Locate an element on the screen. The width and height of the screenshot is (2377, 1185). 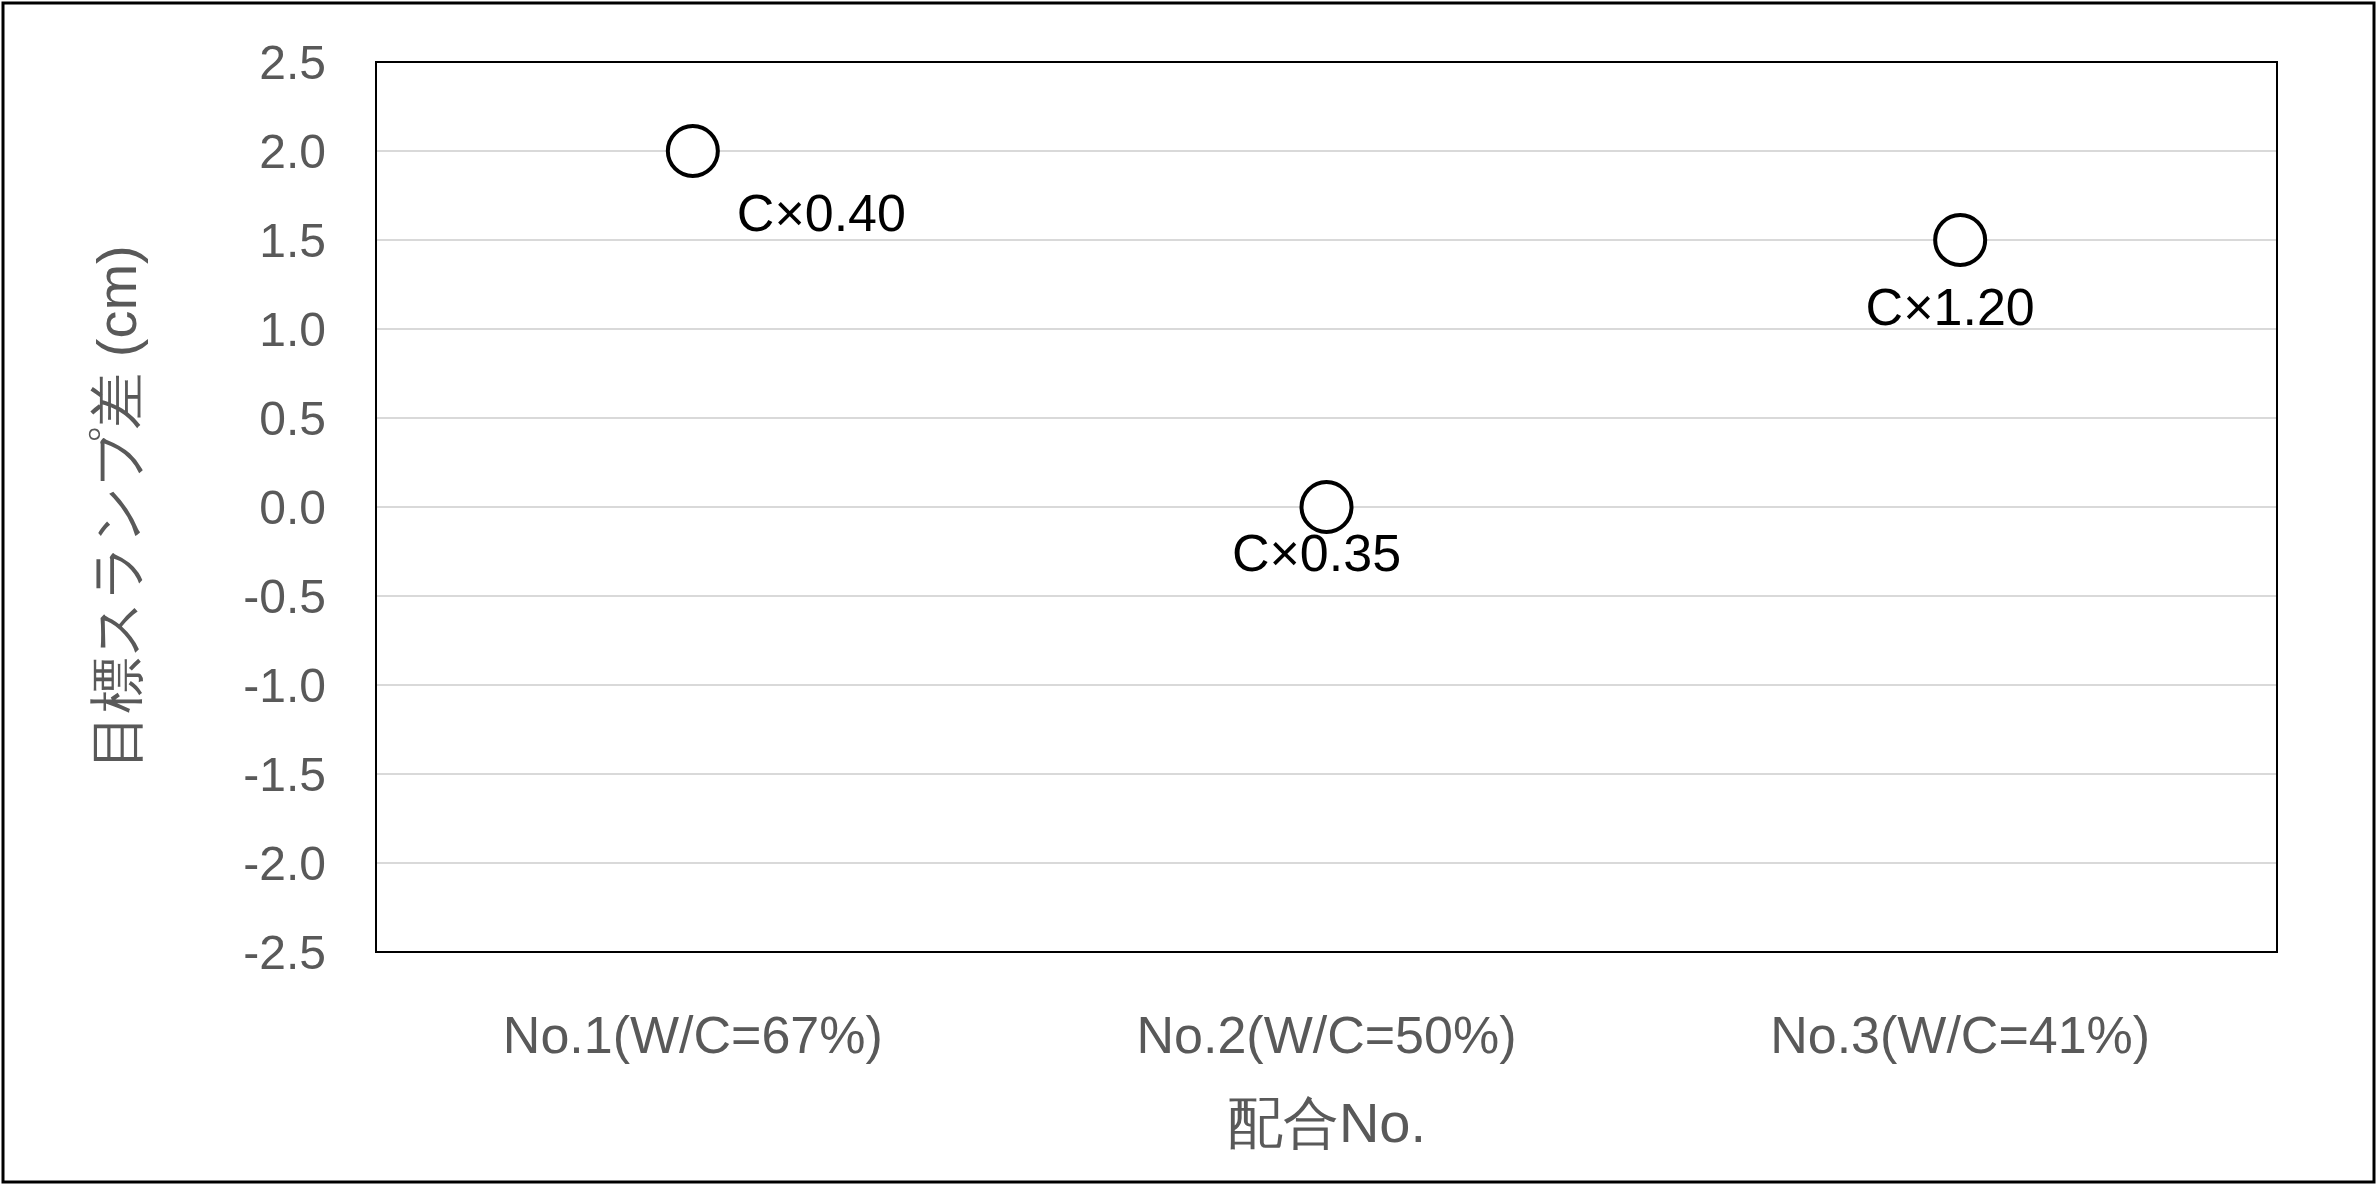
y-tick-label: -2.5 is located at coordinates (284, 952).